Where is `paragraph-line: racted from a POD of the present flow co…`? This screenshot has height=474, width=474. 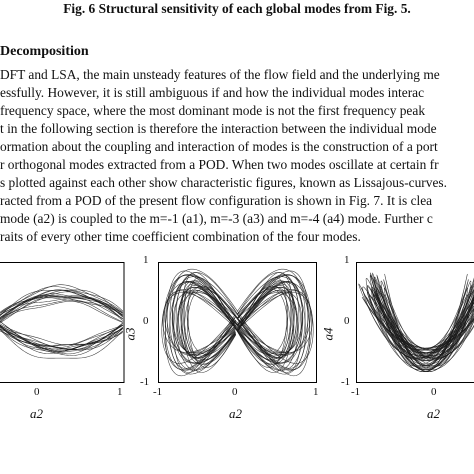 paragraph-line: racted from a POD of the present flow co… is located at coordinates (216, 200).